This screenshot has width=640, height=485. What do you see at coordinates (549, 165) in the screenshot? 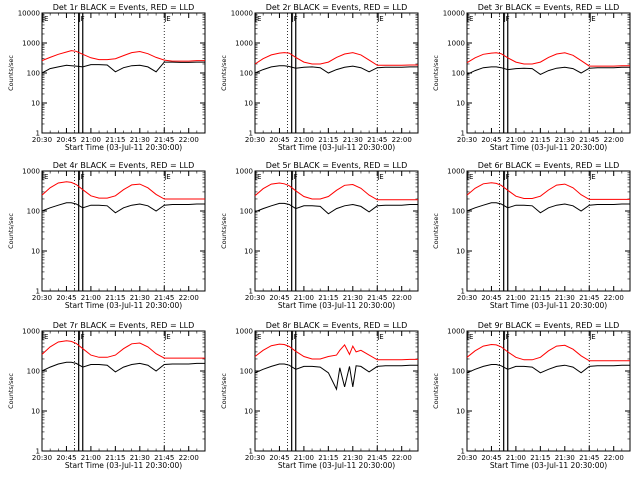
I see `panel-title: Det 6r BLACK = Events, RED = LLD` at bounding box center [549, 165].